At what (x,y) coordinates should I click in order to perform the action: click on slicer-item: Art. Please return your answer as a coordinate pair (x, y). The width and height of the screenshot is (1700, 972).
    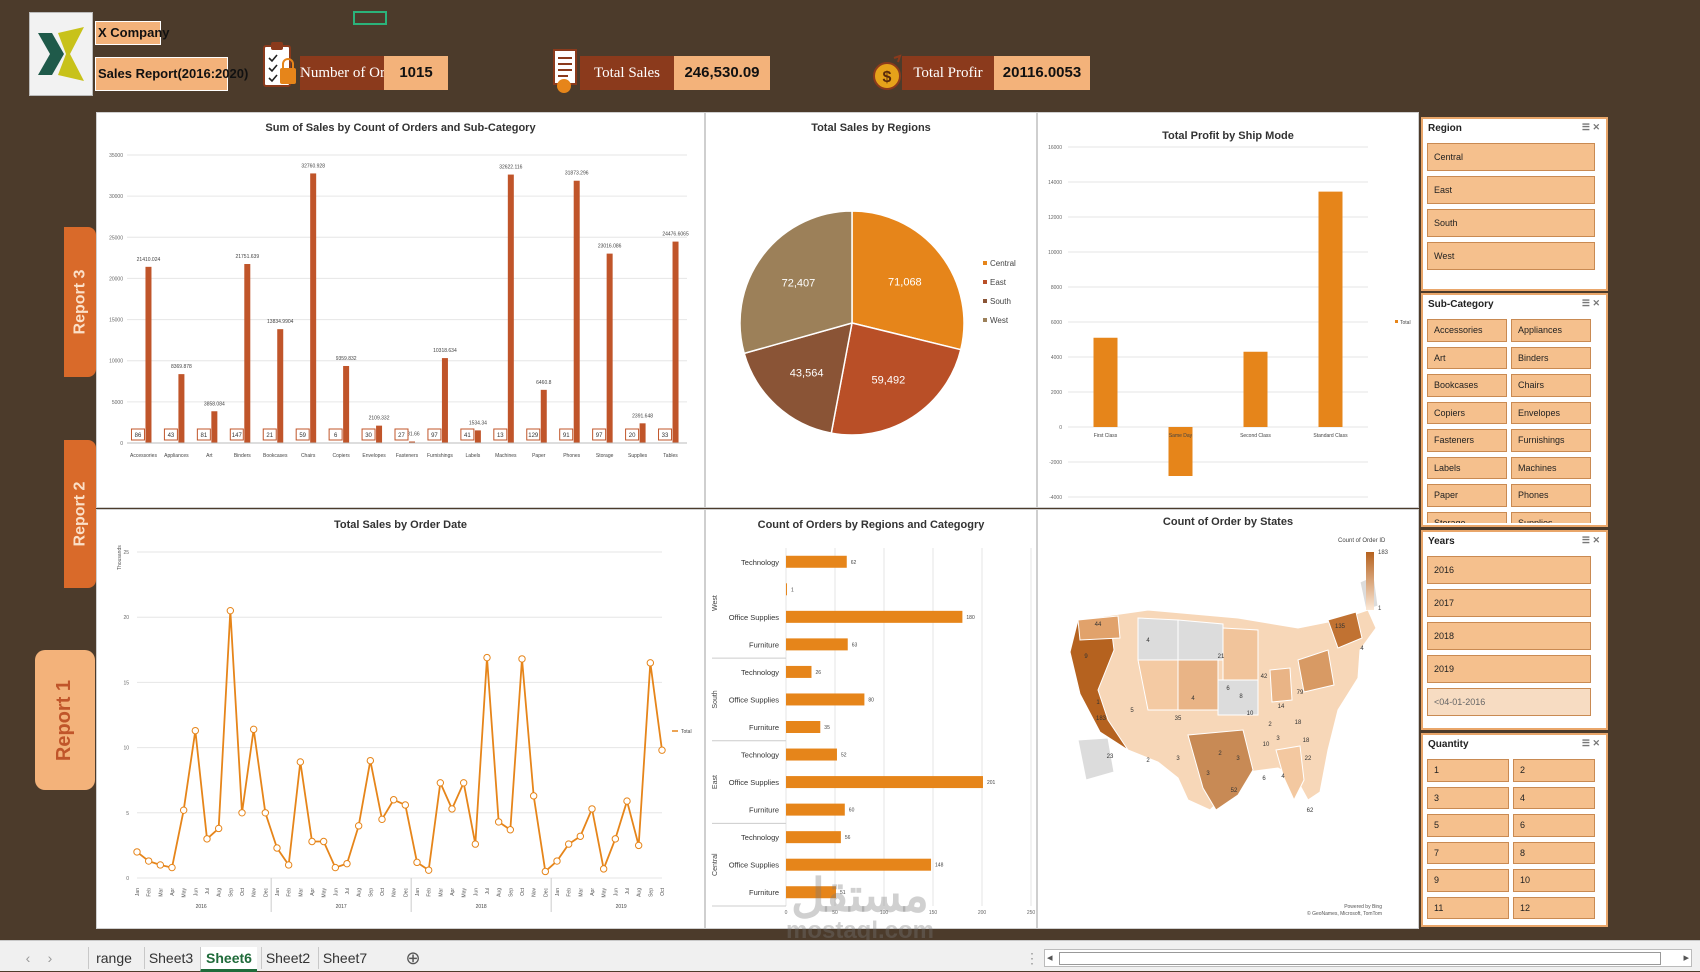
    Looking at the image, I should click on (1467, 357).